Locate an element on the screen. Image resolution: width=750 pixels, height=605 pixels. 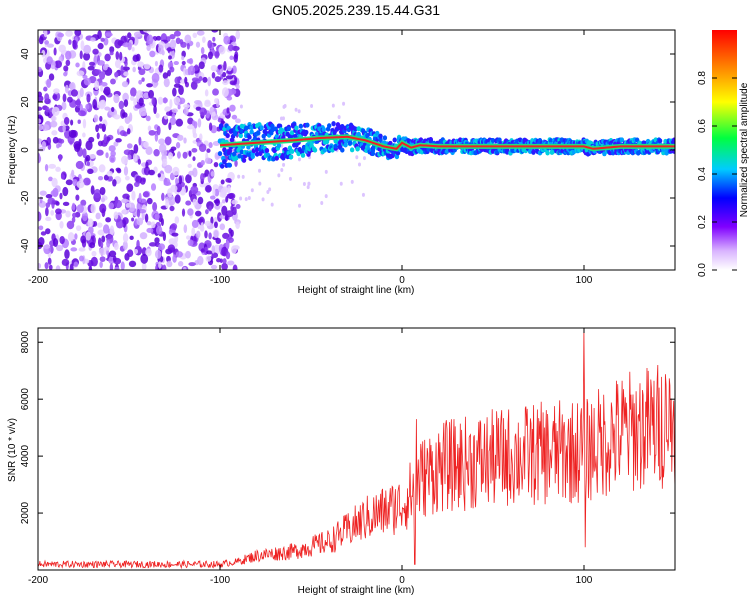
ridge-core-line is located at coordinates (447, 142).